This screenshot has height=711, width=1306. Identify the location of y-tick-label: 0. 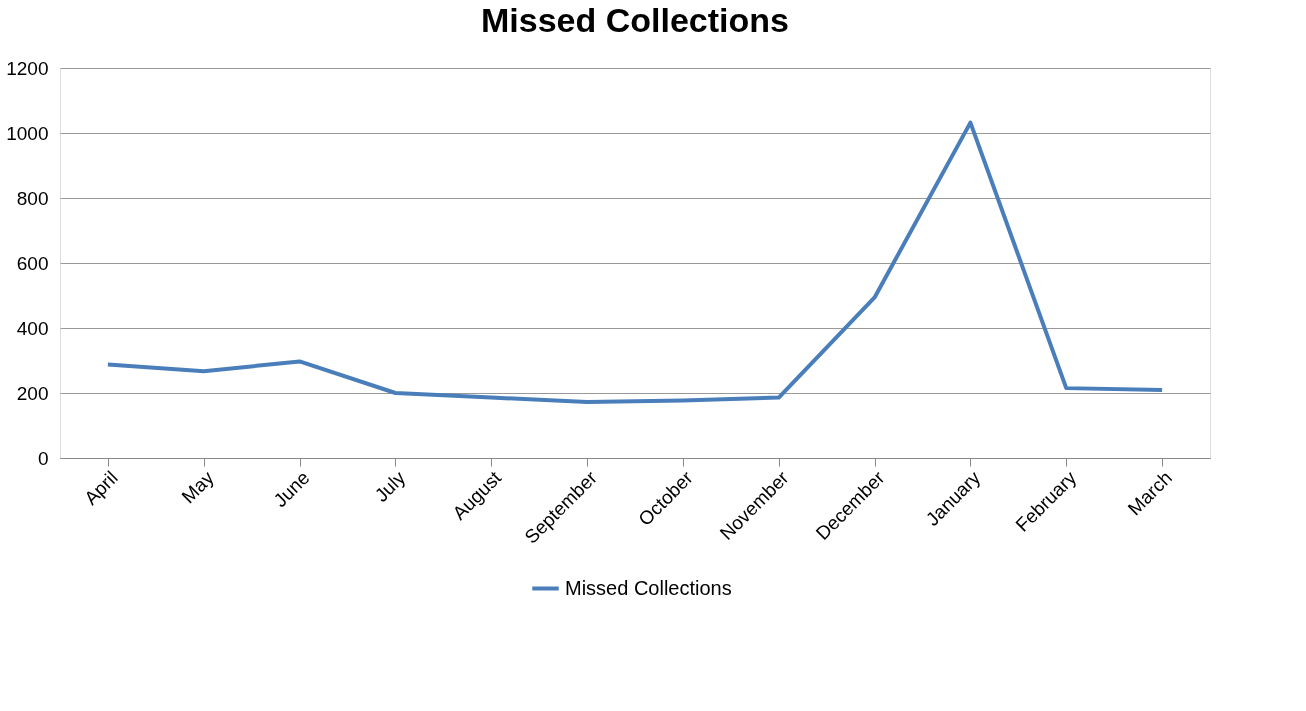
(43, 458).